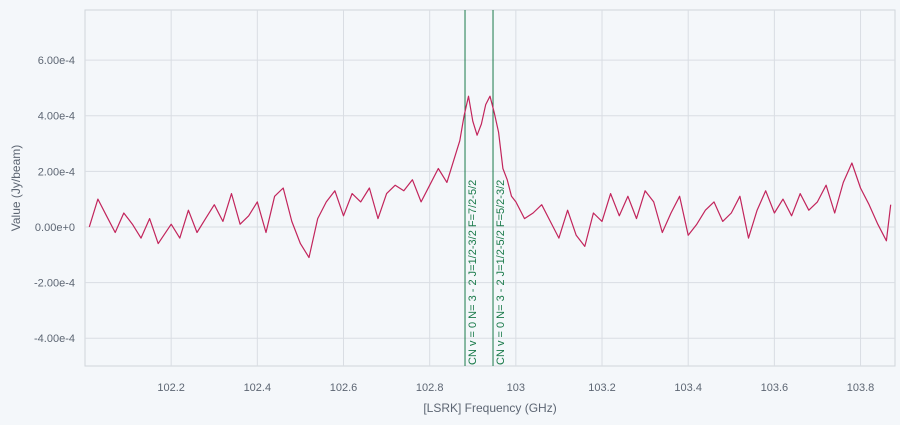 This screenshot has height=425, width=900. I want to click on y-tick-label: -4.00e-4, so click(54, 339).